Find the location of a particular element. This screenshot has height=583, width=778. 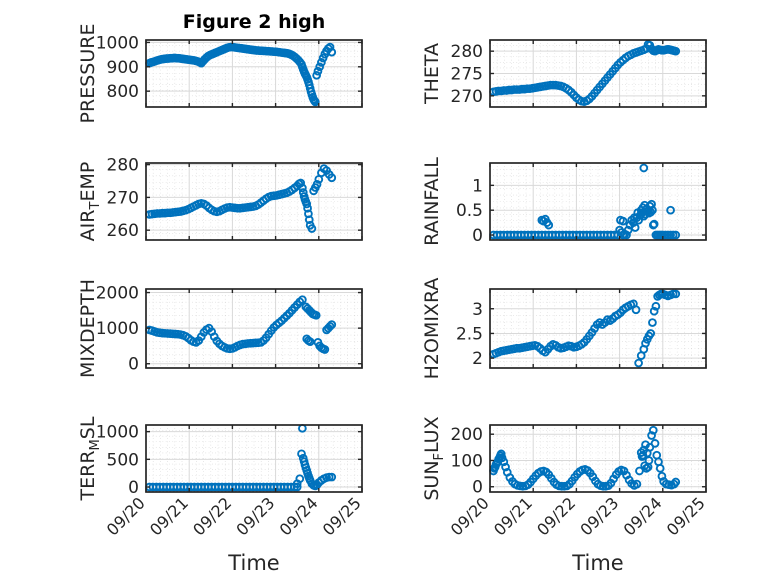

y-tick-label: 3 is located at coordinates (477, 310).